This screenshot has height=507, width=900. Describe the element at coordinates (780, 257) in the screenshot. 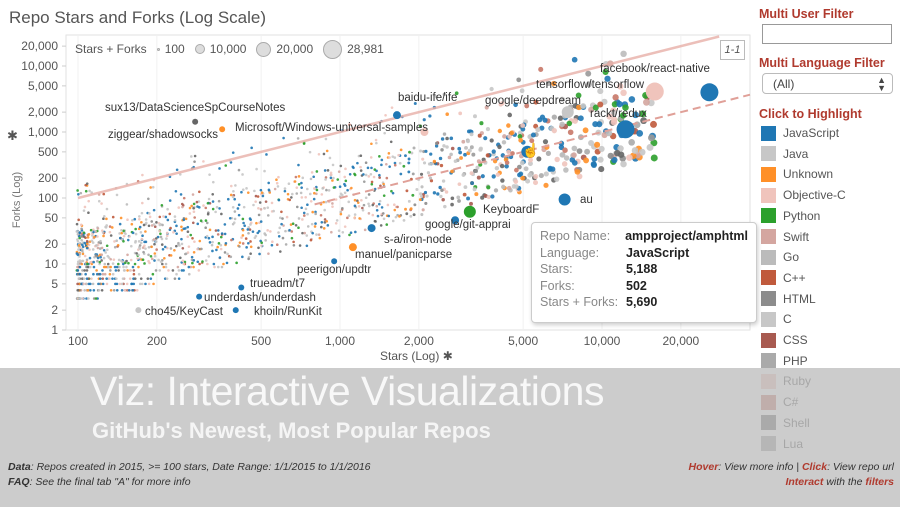

I see `legend-item: Go` at that location.